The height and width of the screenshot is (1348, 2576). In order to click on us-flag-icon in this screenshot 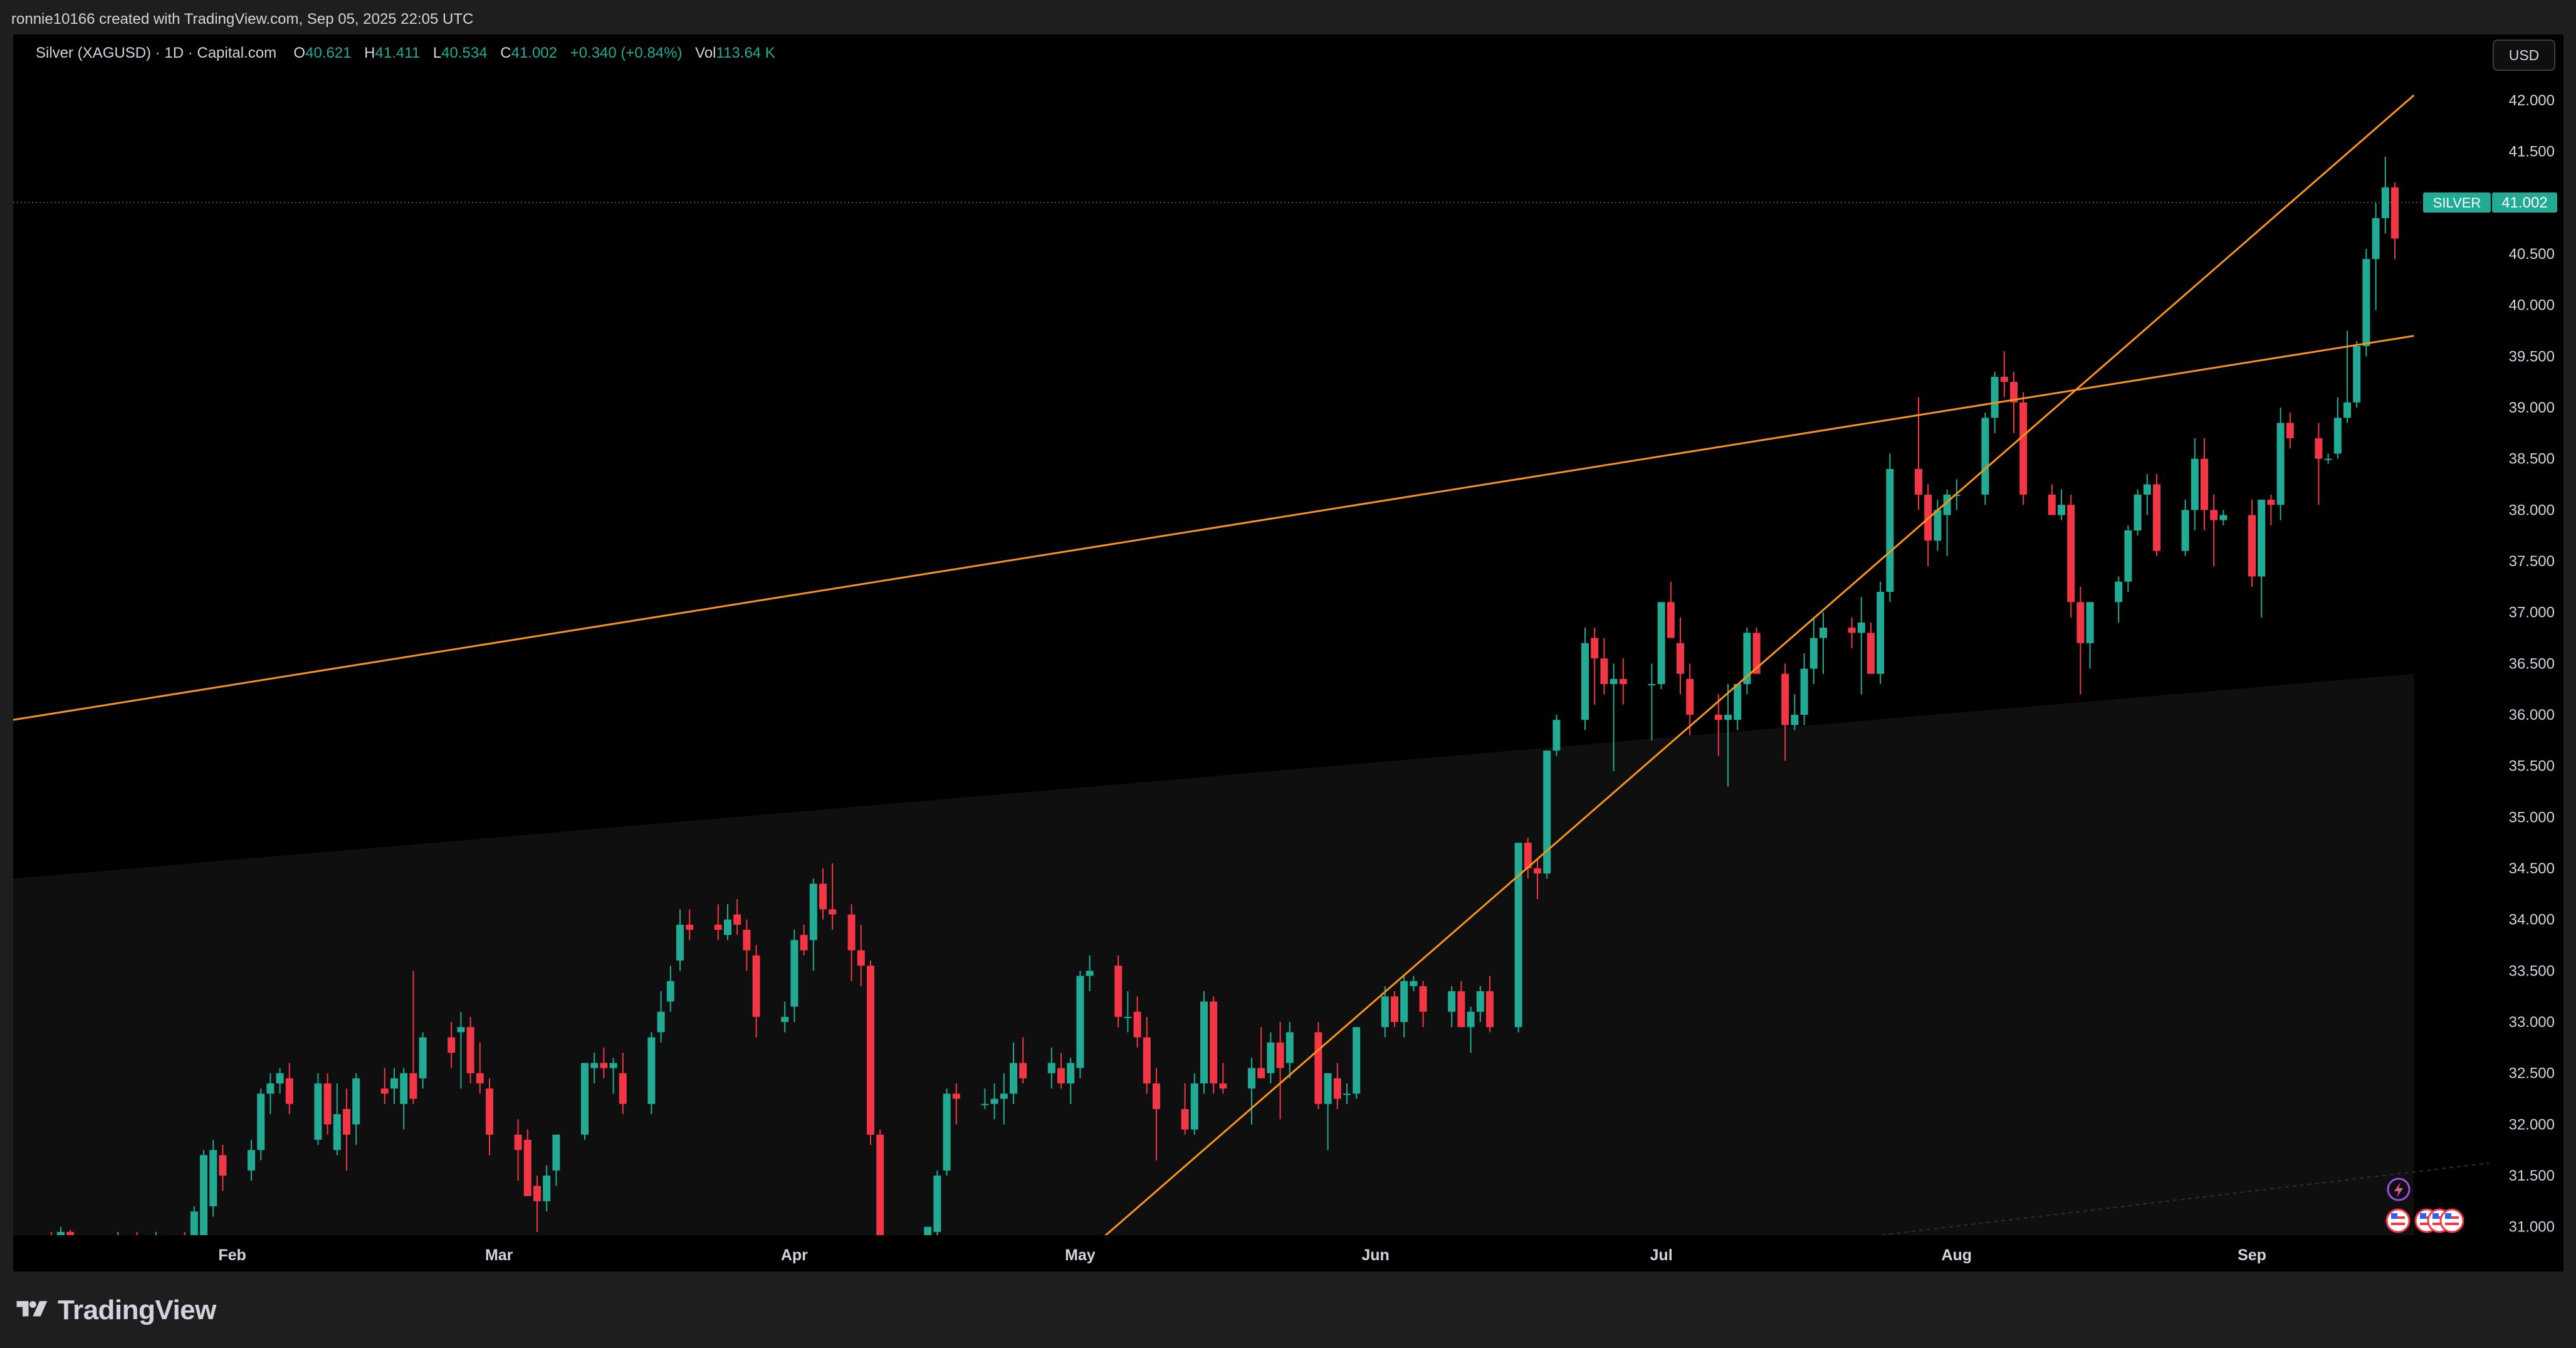, I will do `click(2451, 1220)`.